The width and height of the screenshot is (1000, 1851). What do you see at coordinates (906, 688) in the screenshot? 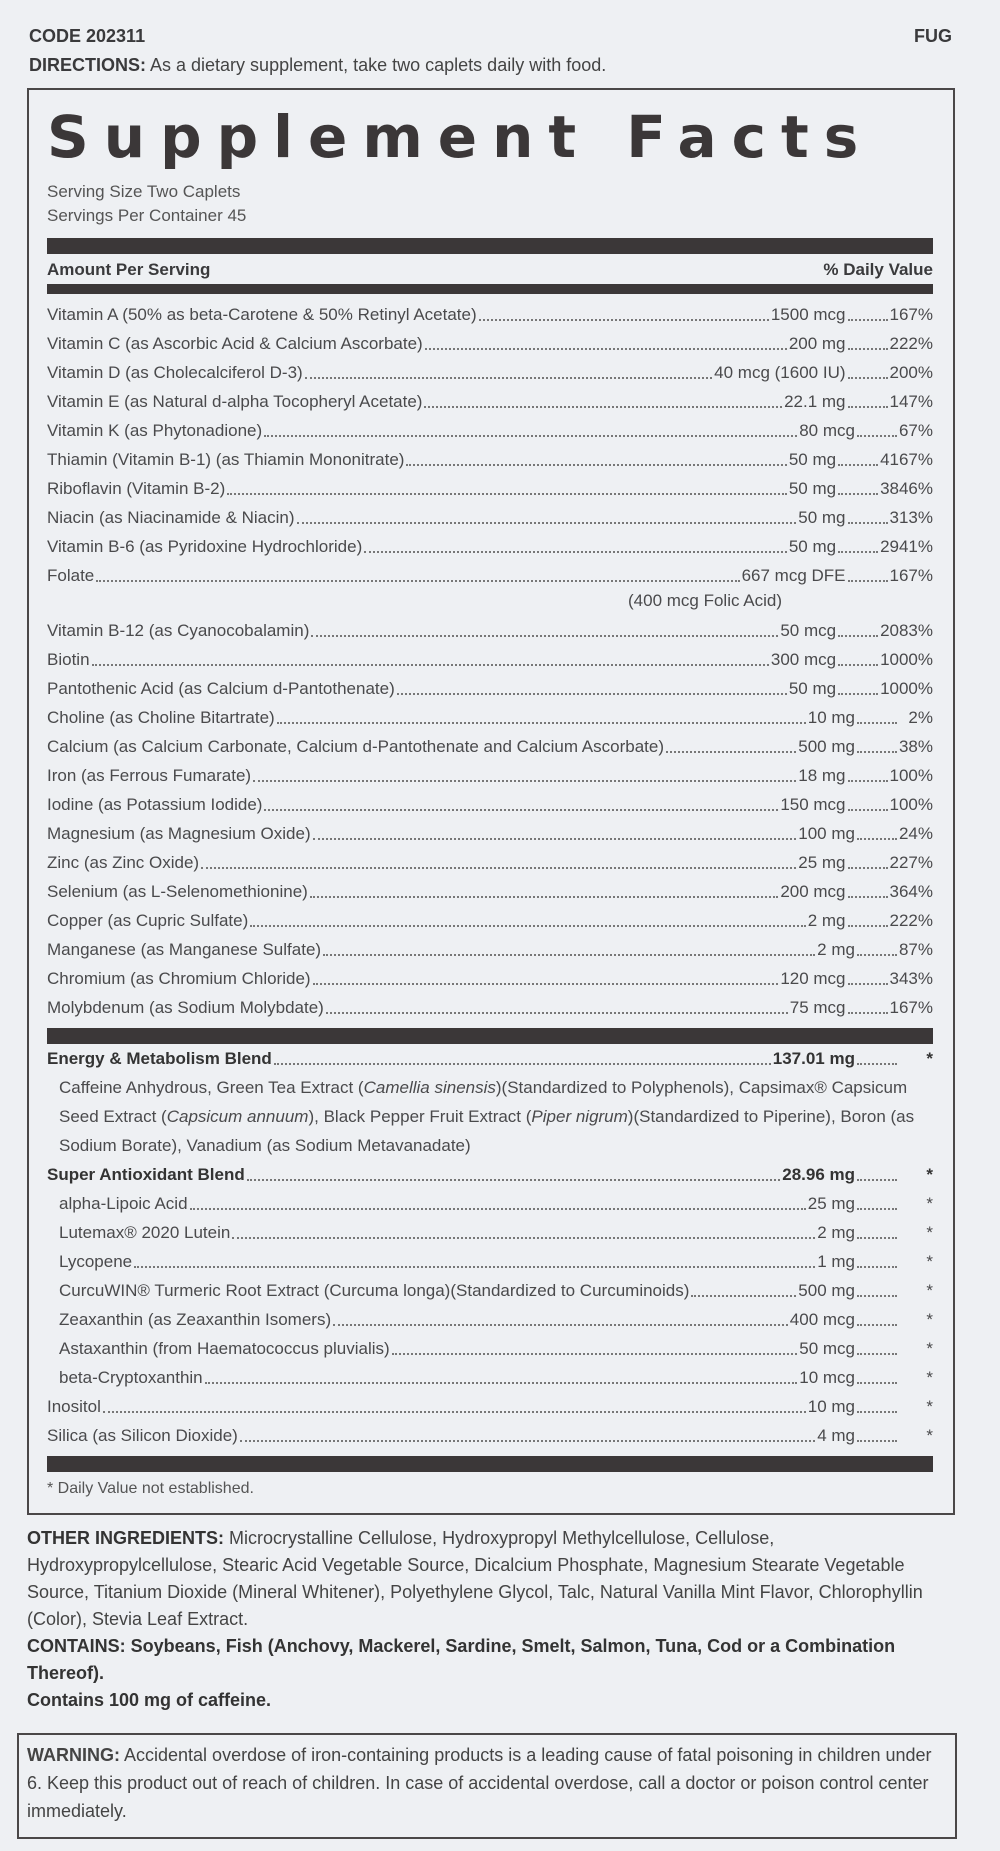
I see `daily-value: 1000%` at bounding box center [906, 688].